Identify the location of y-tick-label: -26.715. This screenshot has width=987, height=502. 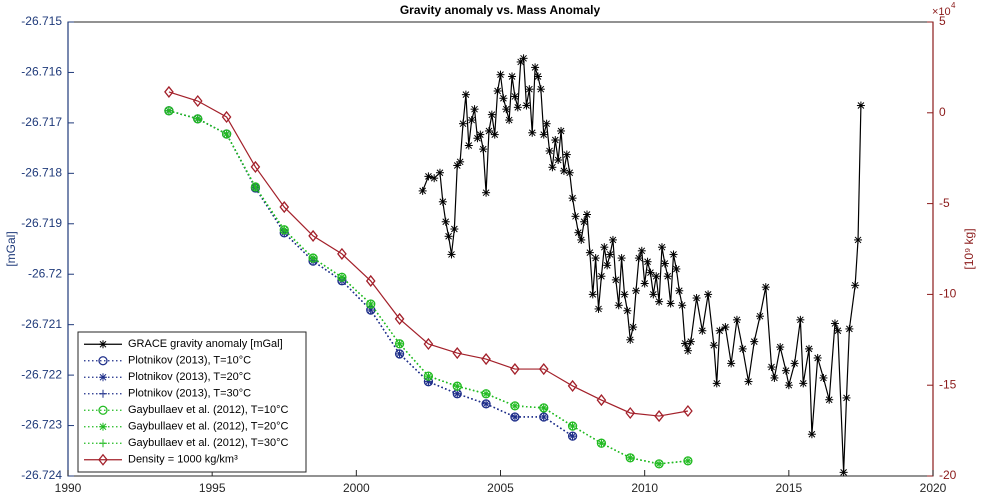
(41, 21).